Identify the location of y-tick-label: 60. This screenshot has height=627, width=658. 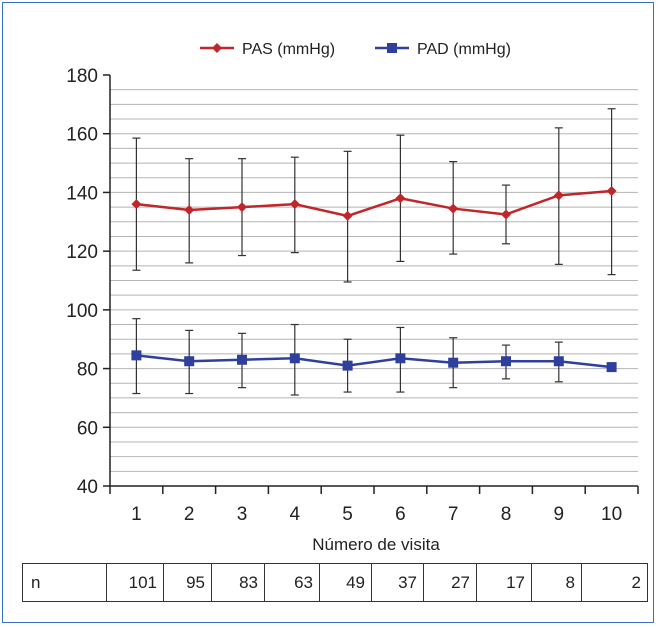
(87, 428).